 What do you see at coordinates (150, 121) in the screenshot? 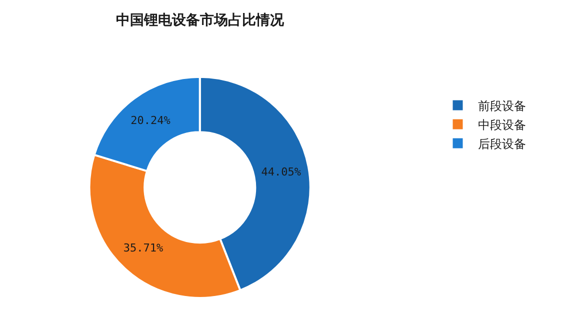
I see `data-label: 20.24%` at bounding box center [150, 121].